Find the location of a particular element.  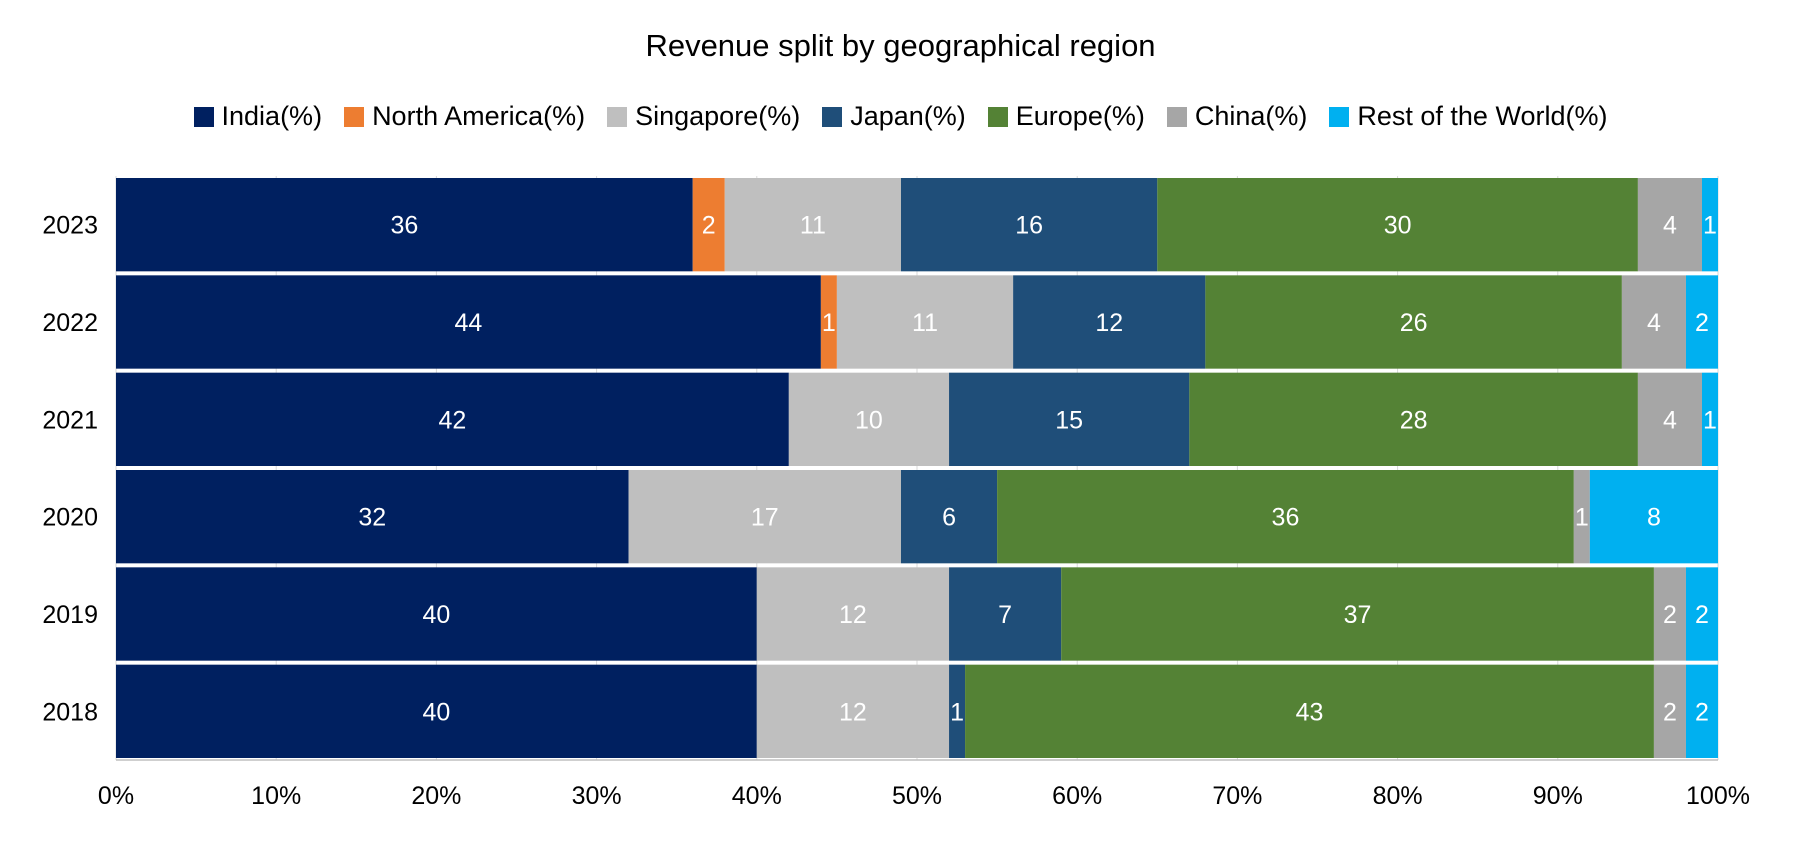

category-label: 2023 is located at coordinates (70, 226).